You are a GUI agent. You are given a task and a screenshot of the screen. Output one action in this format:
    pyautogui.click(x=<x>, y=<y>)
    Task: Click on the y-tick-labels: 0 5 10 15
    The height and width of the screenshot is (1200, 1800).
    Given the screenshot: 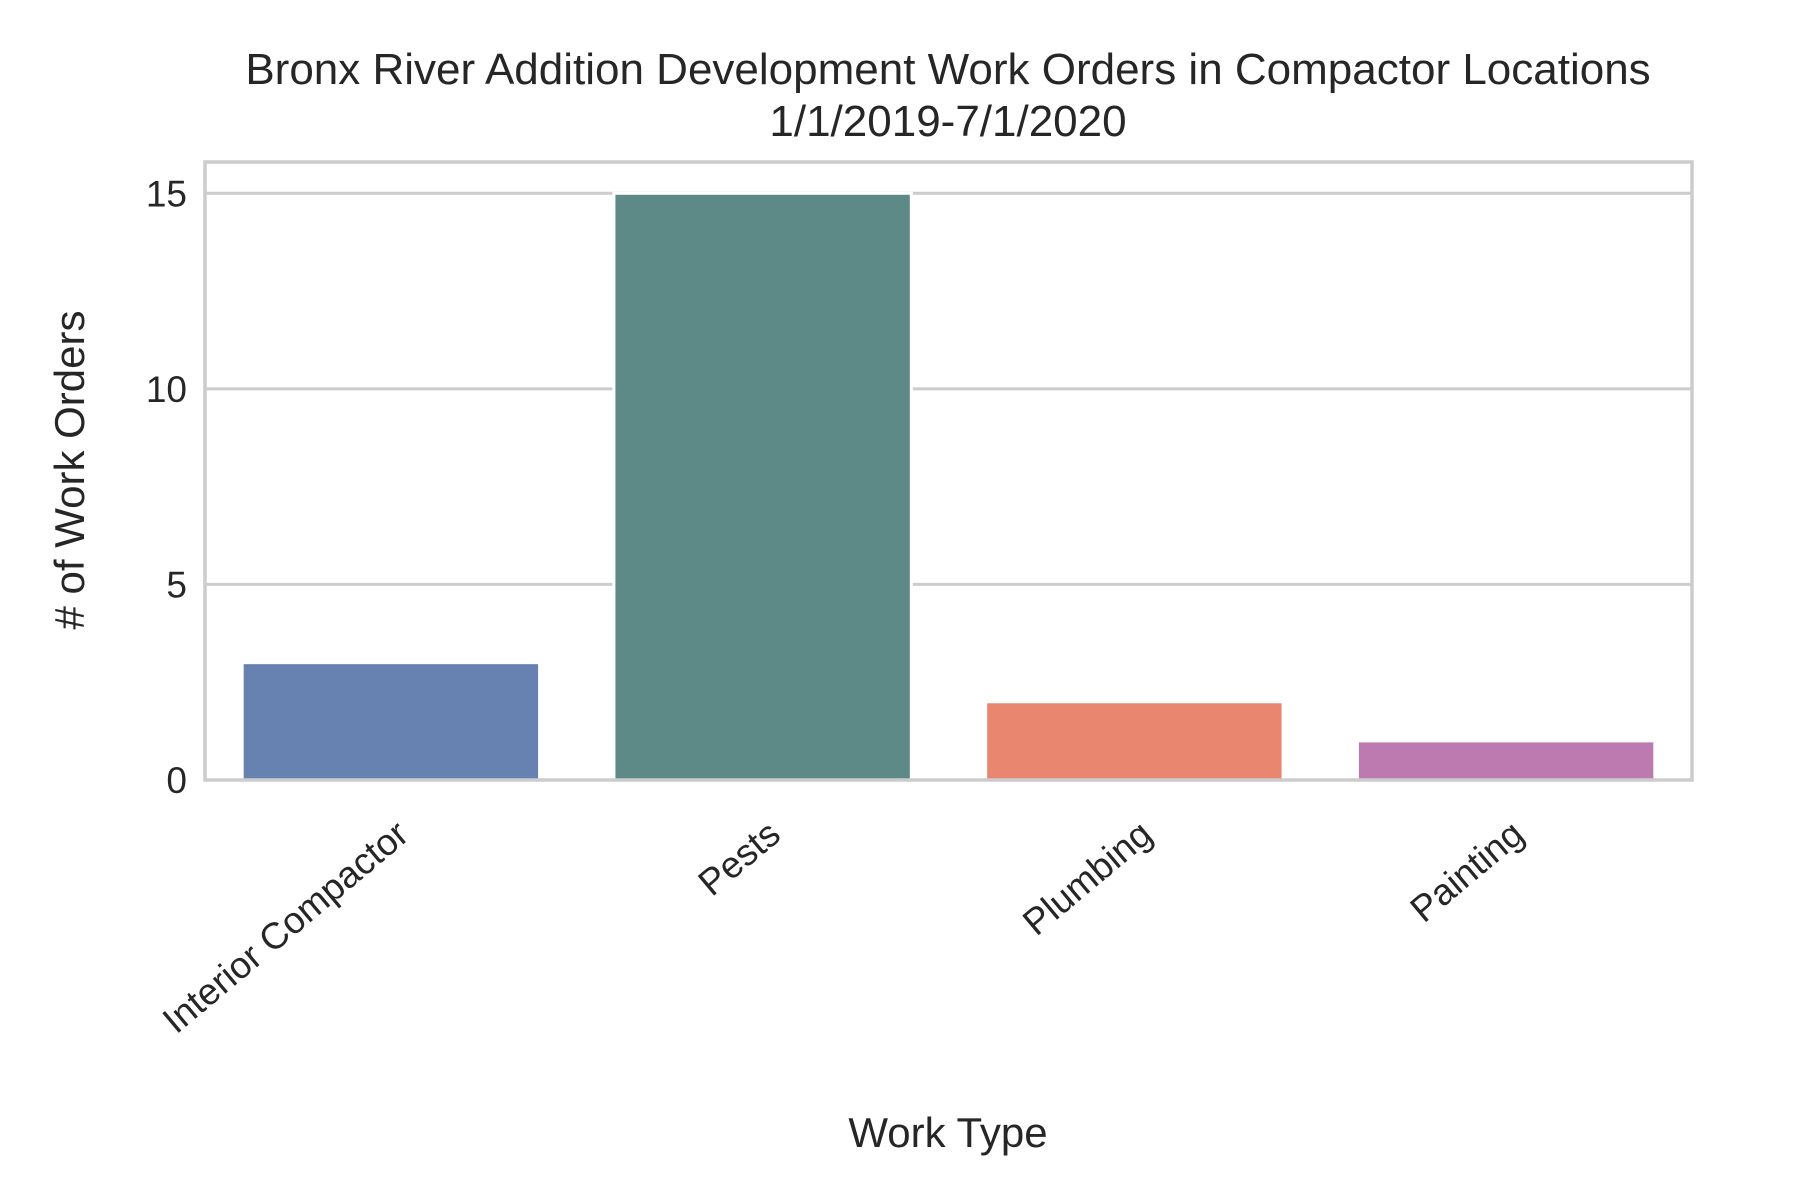 What is the action you would take?
    pyautogui.click(x=166, y=487)
    